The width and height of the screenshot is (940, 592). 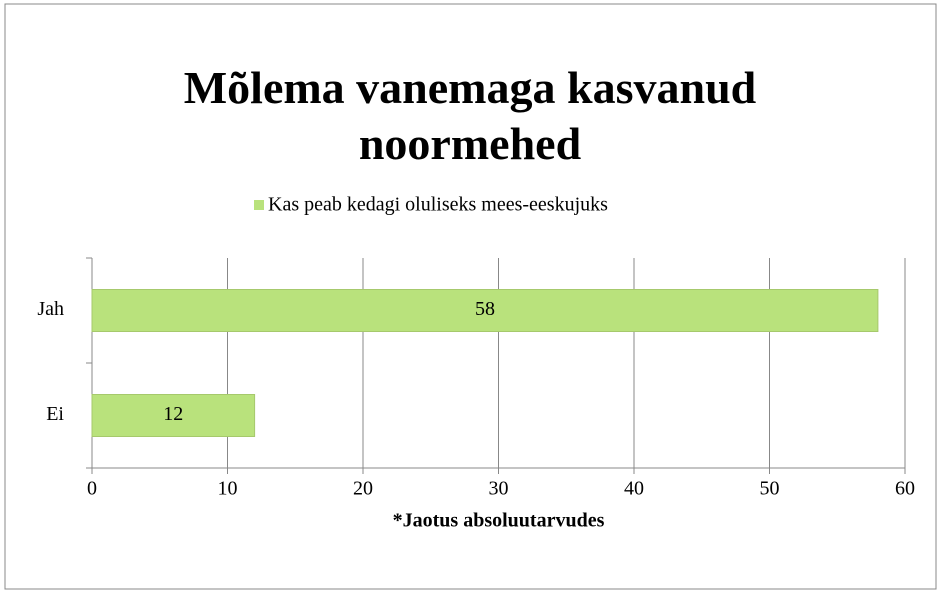 I want to click on x-tick-label: 30, so click(x=499, y=489).